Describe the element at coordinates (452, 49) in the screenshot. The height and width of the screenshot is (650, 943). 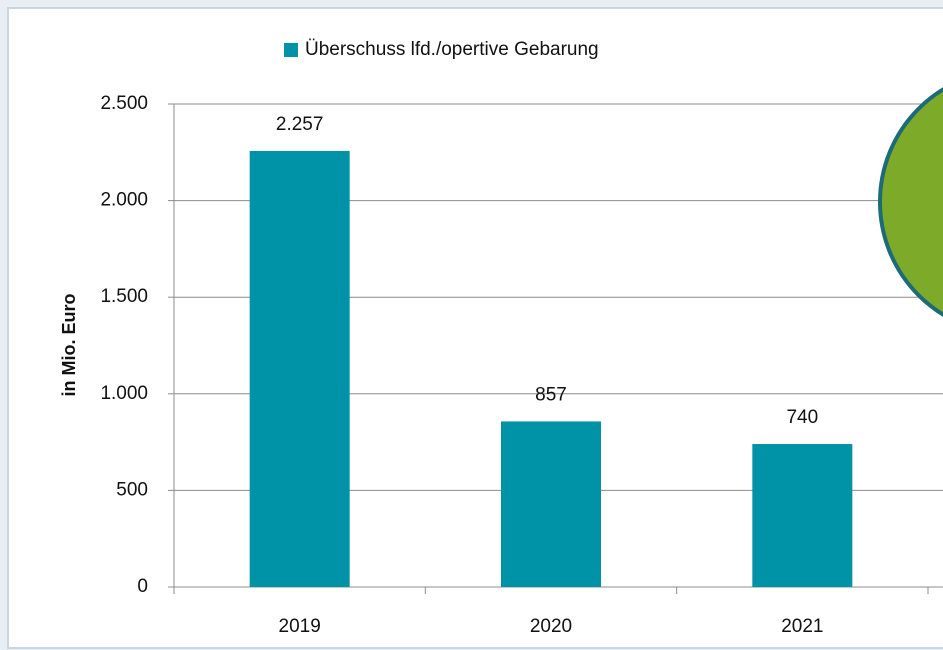
I see `legend-label: Überschuss lfd./opertive Gebarung` at that location.